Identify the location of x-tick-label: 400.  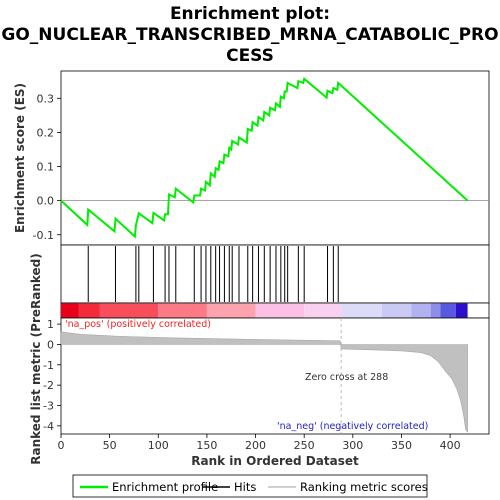
(450, 445).